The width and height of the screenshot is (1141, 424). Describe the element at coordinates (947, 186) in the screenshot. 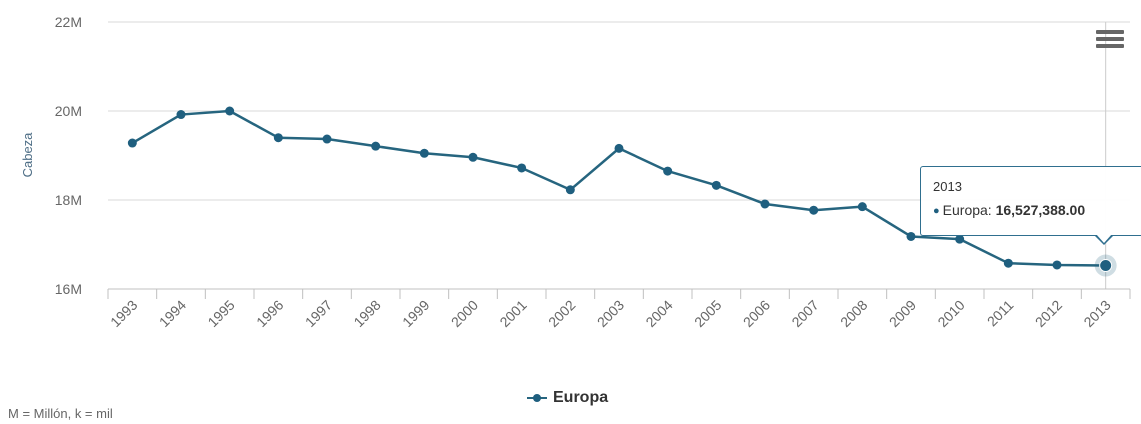

I see `tooltip-year: 2013` at that location.